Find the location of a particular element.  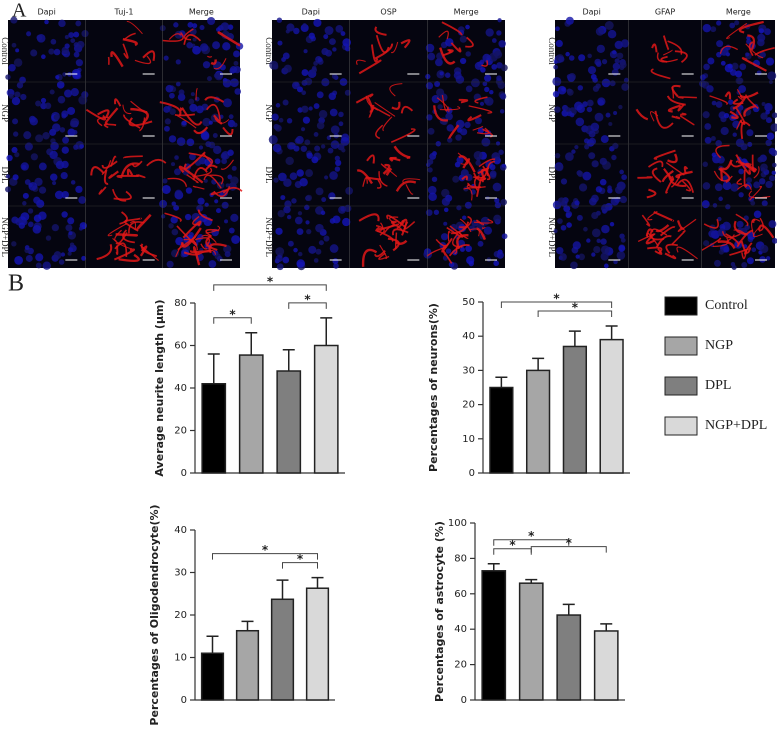

y-tick-label: 20 is located at coordinates (180, 431).